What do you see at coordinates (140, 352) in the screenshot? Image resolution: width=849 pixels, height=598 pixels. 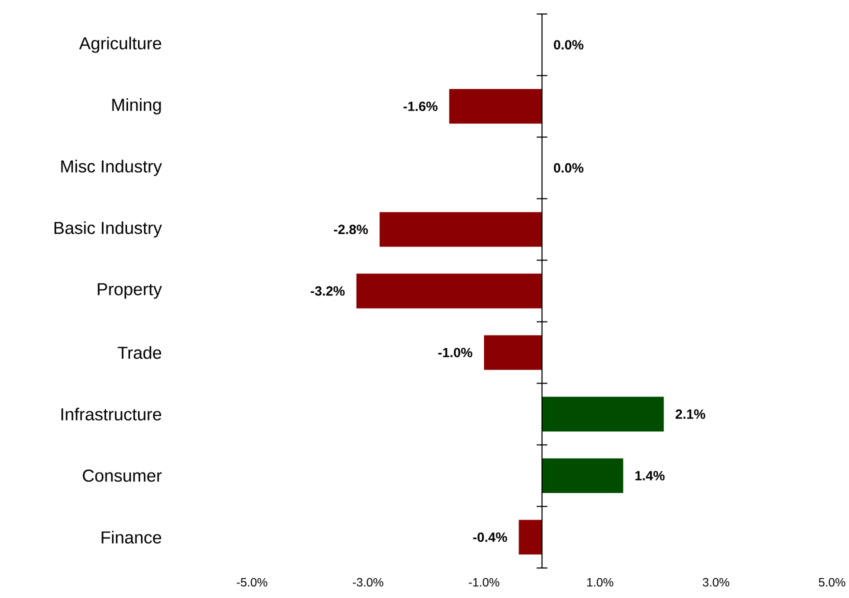 I see `y-tick-label: Trade` at bounding box center [140, 352].